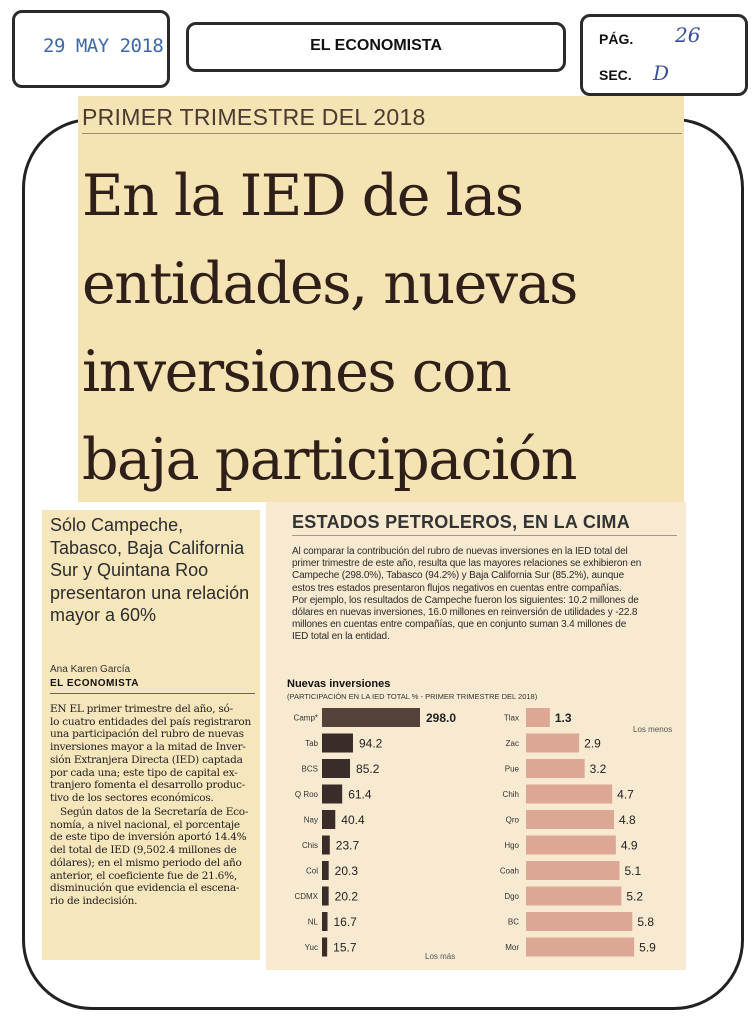 The height and width of the screenshot is (1024, 754). Describe the element at coordinates (145, 888) in the screenshot. I see `body-line: disminución que evidencia el escena-` at that location.